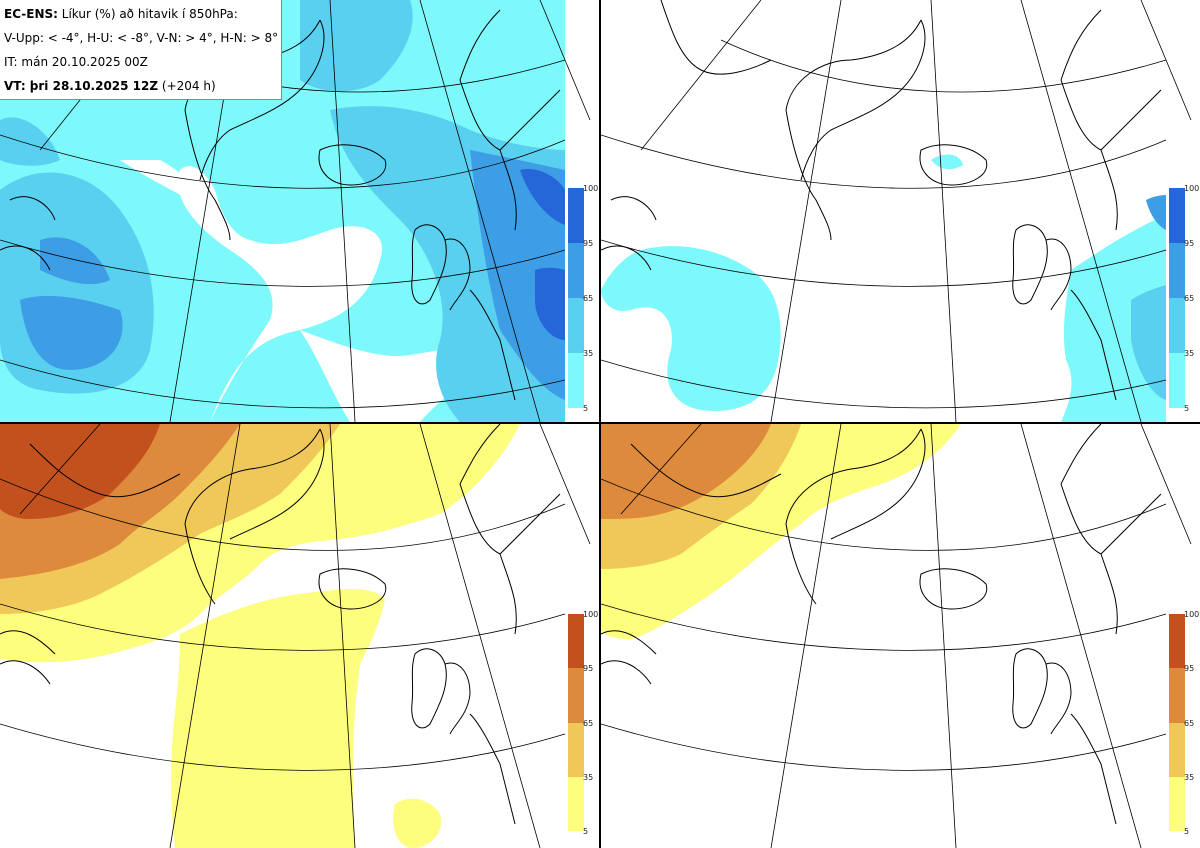 The width and height of the screenshot is (1200, 848). I want to click on info-init-time: IT: mán 20.10.2025 00Z, so click(76, 62).